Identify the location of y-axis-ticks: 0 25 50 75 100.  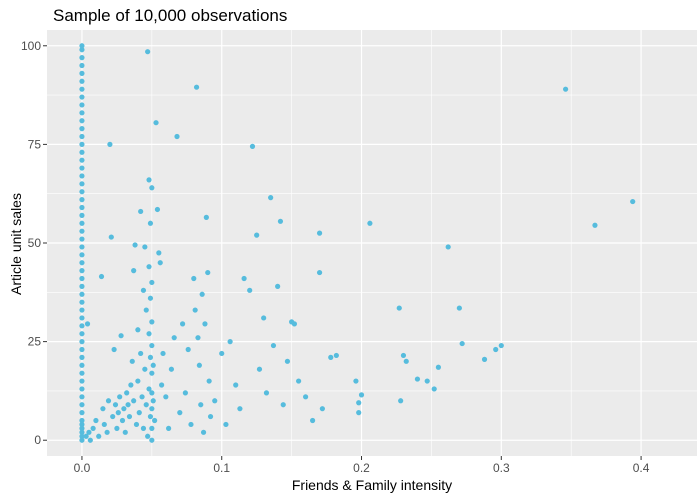
(34, 243).